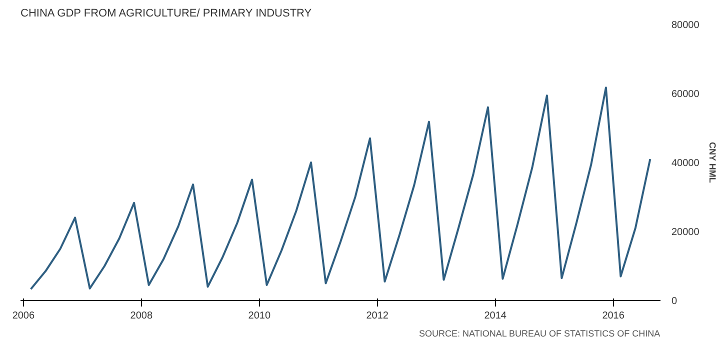 This screenshot has width=720, height=343. Describe the element at coordinates (686, 232) in the screenshot. I see `y-tick-label: 20000` at that location.